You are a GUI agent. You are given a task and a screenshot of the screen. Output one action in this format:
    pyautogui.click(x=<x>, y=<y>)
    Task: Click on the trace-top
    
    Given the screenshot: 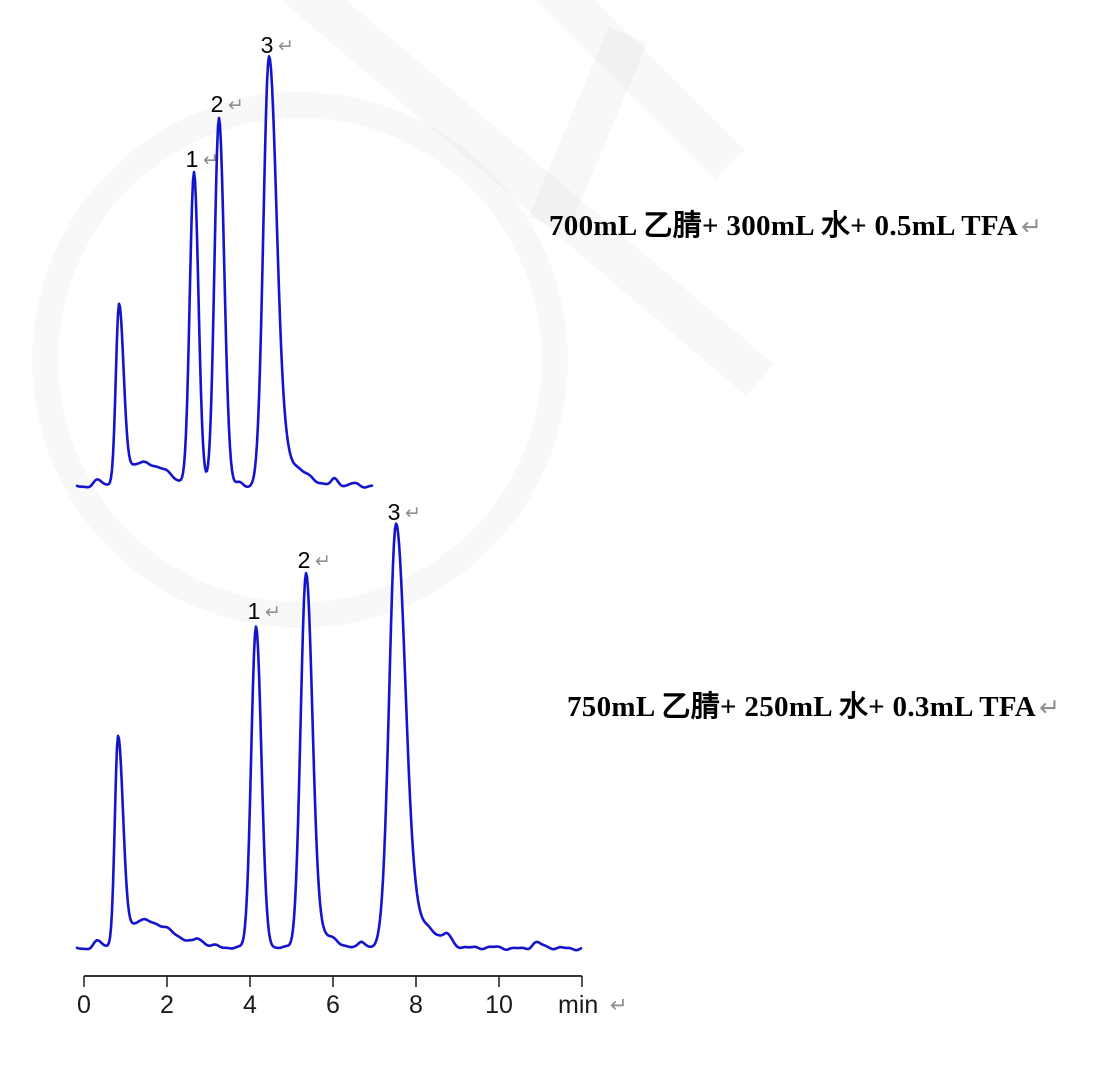 What is the action you would take?
    pyautogui.click(x=224, y=272)
    